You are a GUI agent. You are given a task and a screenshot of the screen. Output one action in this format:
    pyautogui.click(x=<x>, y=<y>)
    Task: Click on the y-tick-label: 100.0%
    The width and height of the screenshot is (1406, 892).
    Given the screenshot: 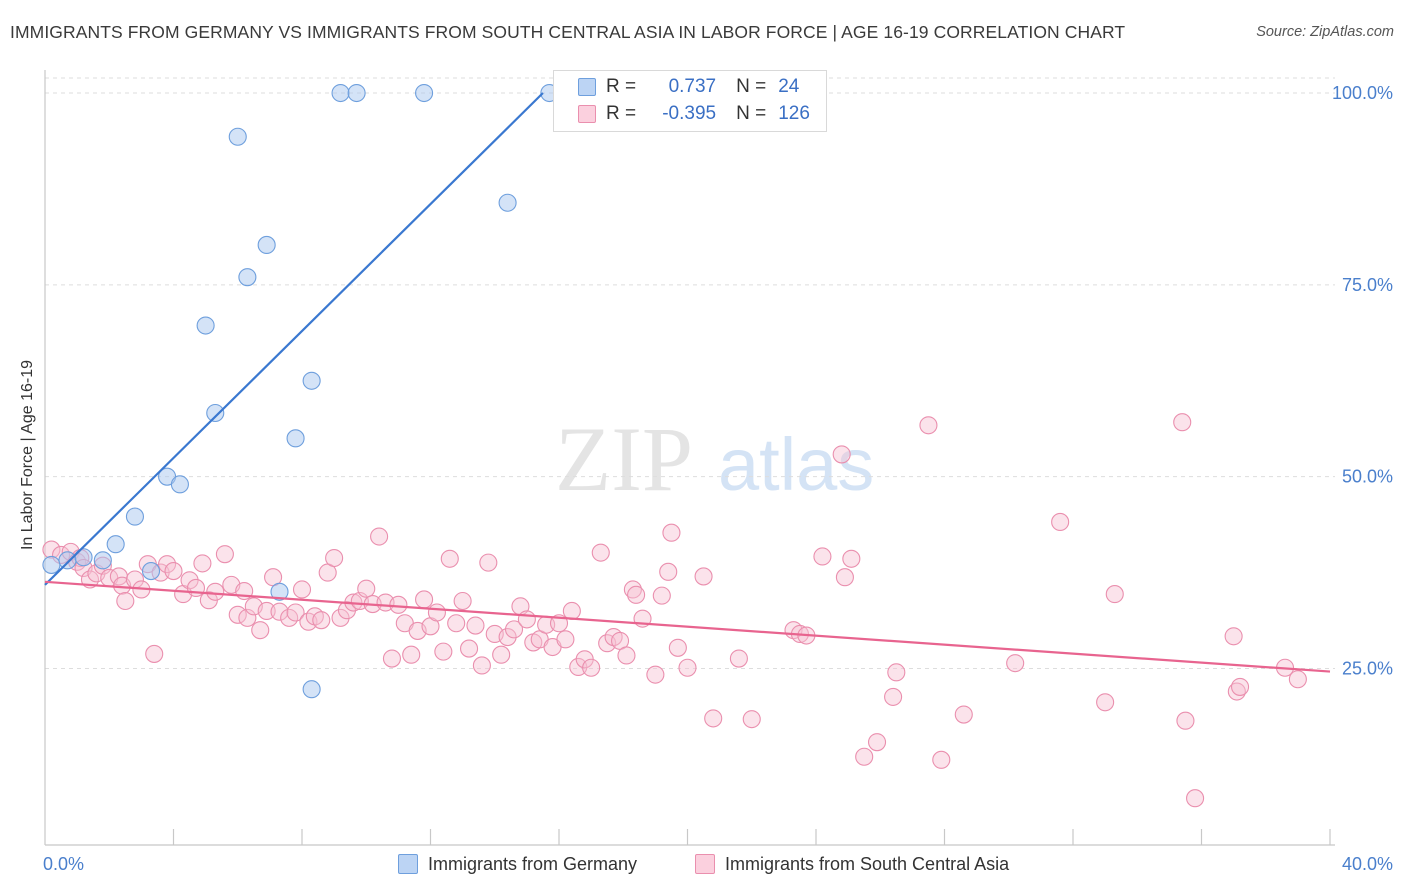 What is the action you would take?
    pyautogui.click(x=1362, y=93)
    